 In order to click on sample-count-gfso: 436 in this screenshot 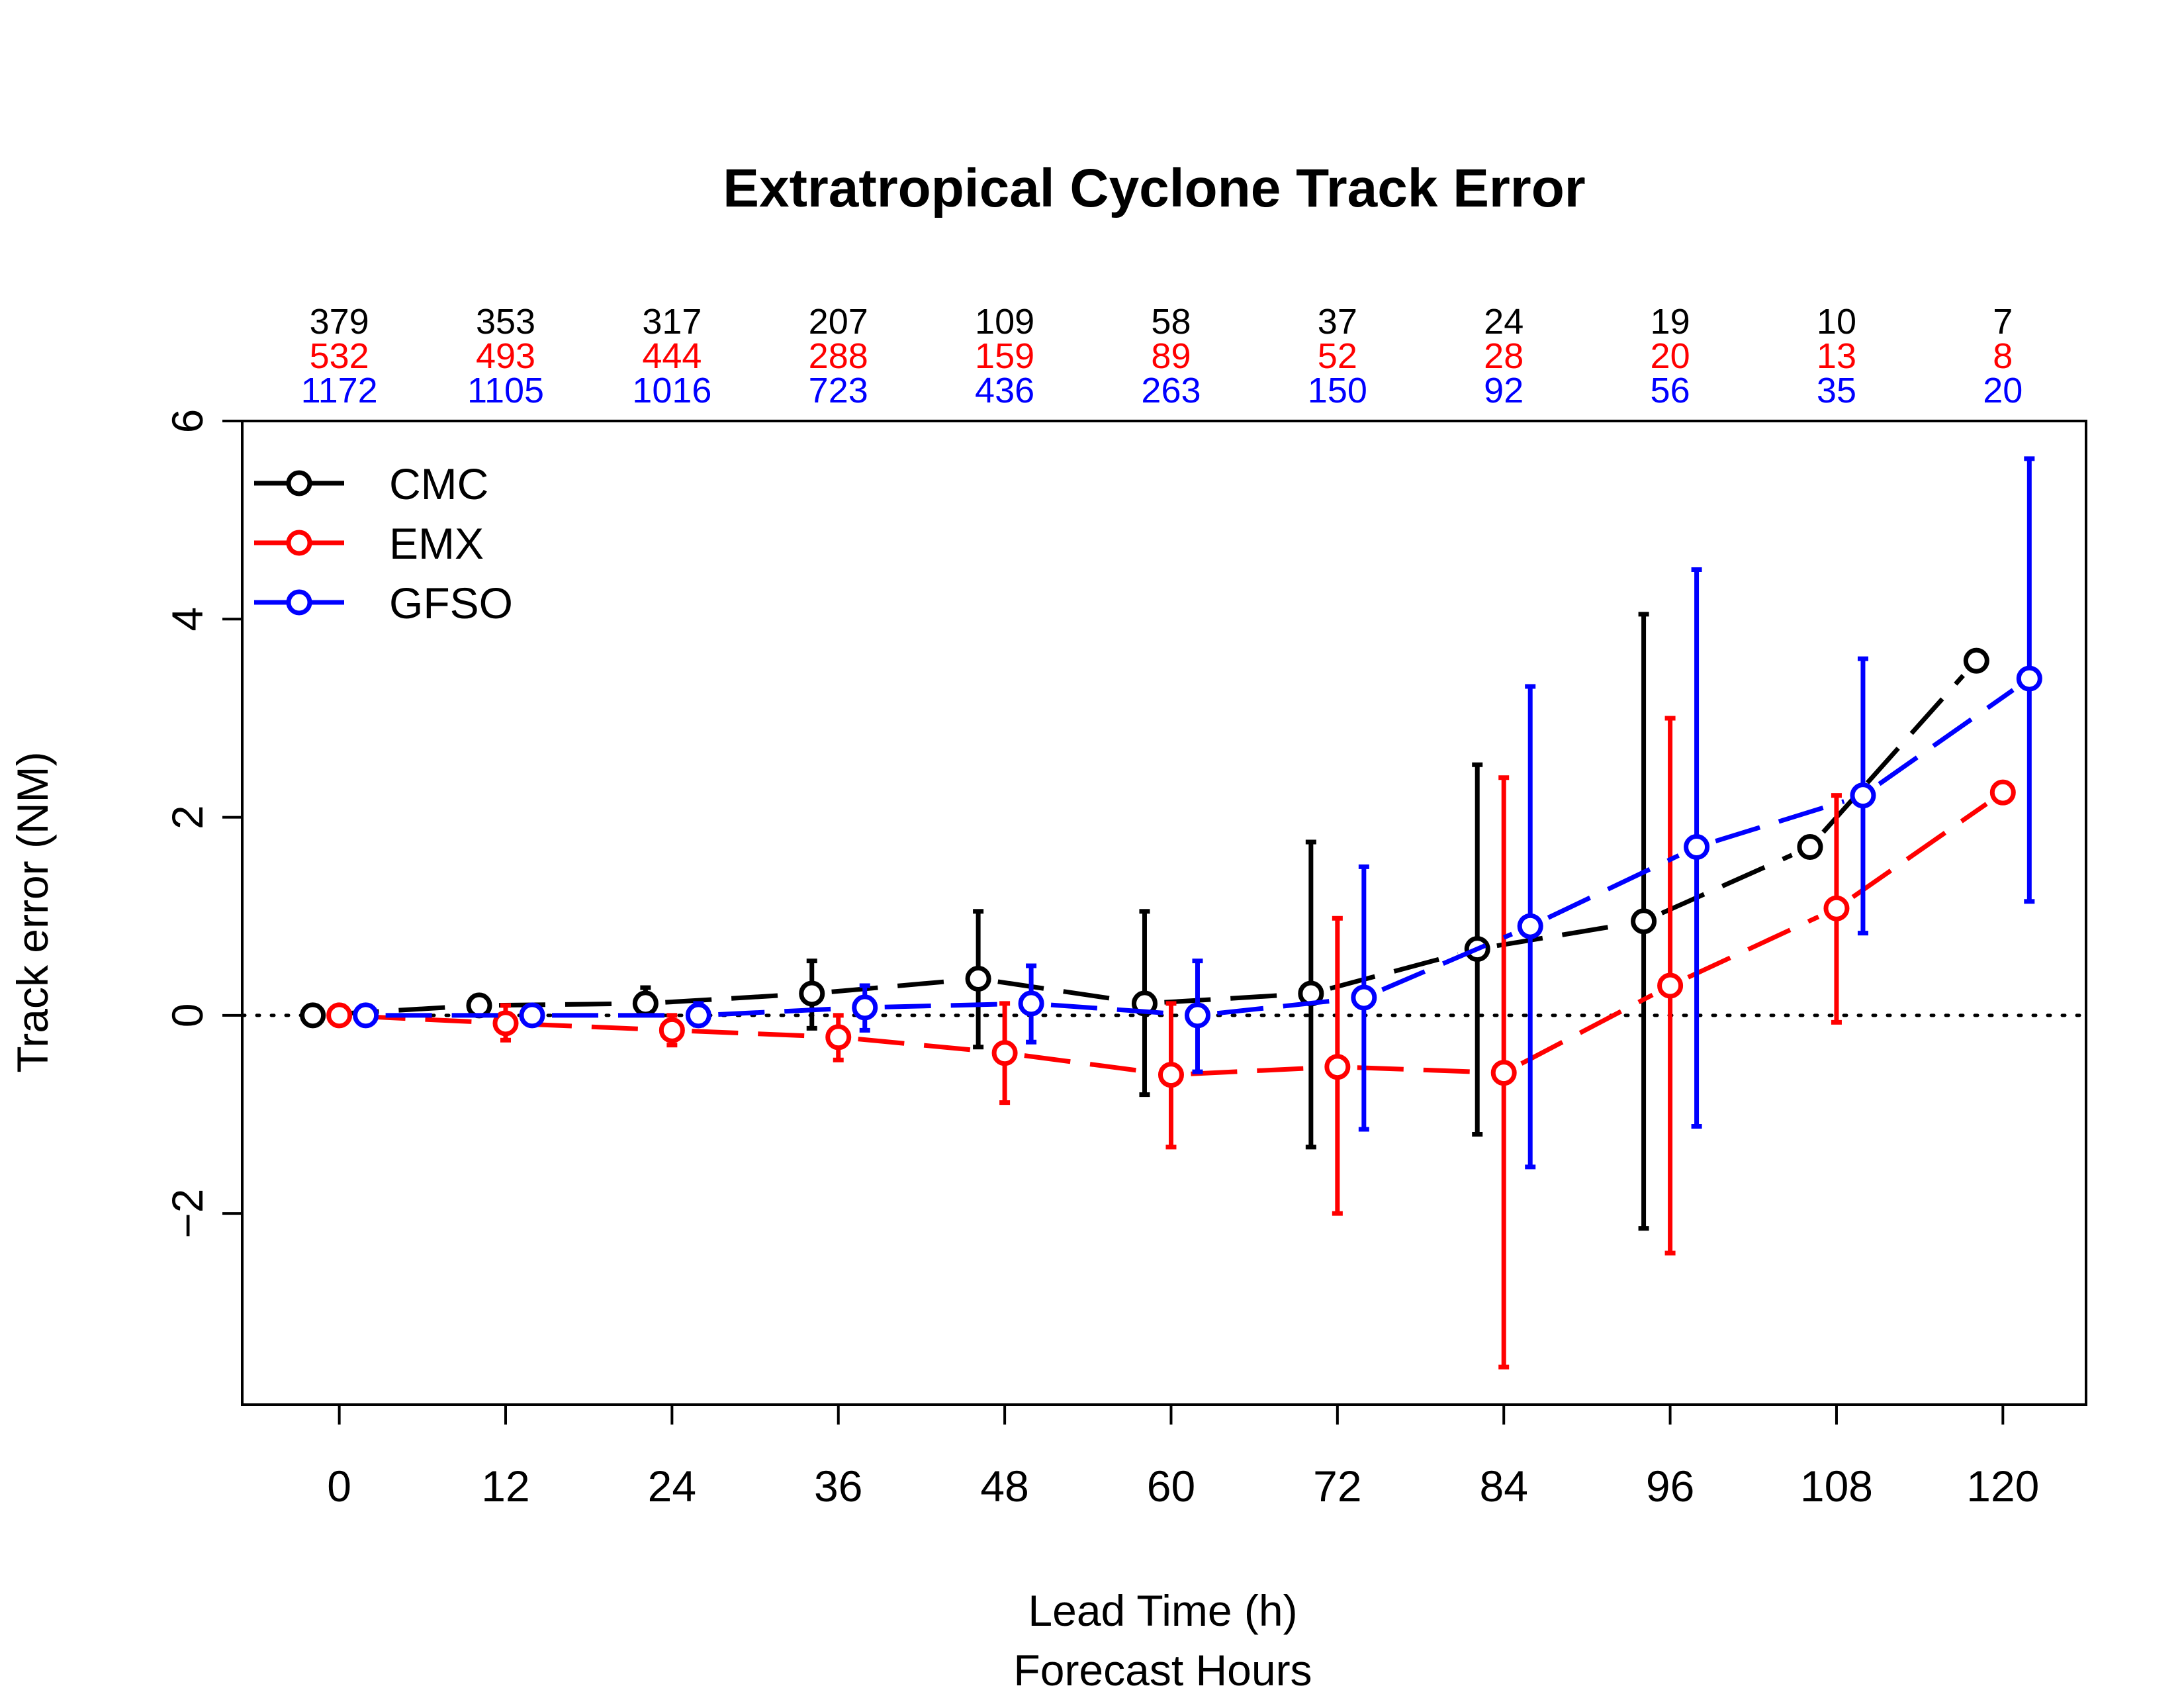, I will do `click(1004, 390)`.